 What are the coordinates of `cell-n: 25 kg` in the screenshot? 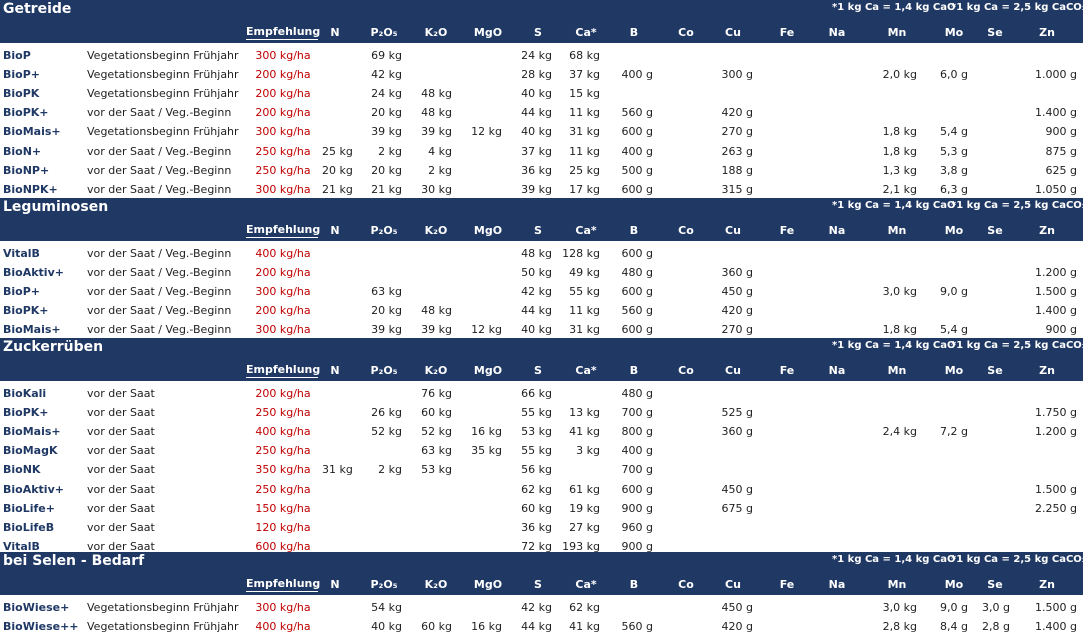 It's located at (337, 151).